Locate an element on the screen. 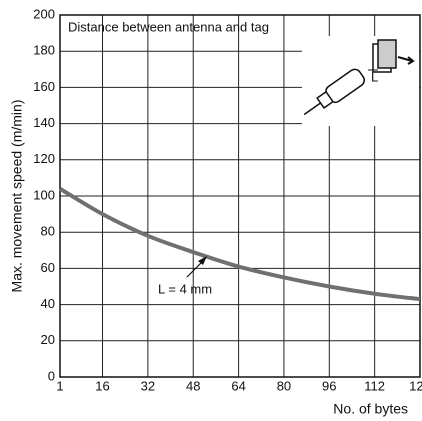  annotation-arrowhead is located at coordinates (202, 260).